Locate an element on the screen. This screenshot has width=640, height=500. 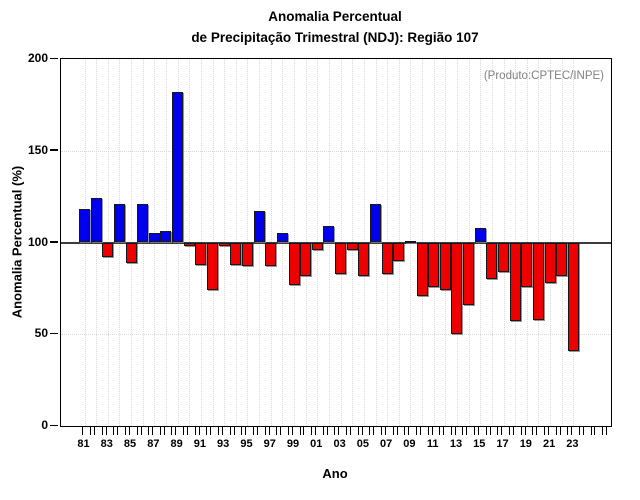
y-axis-tick-label: 200 is located at coordinates (37, 58).